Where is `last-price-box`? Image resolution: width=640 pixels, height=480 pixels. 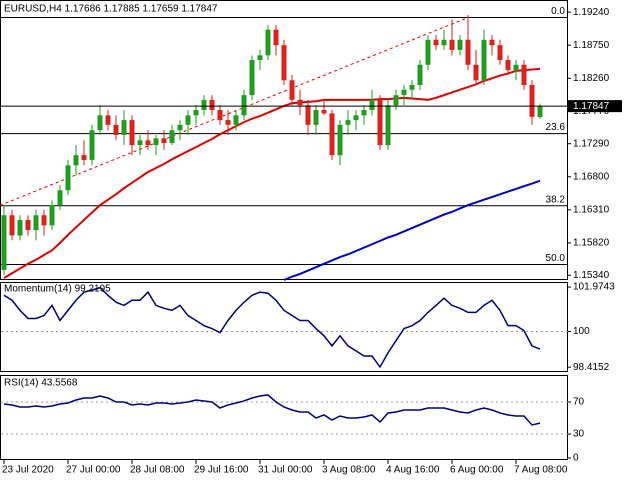 last-price-box is located at coordinates (595, 106).